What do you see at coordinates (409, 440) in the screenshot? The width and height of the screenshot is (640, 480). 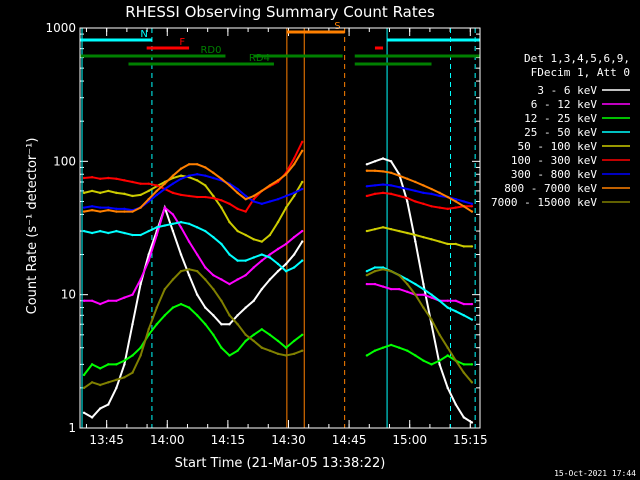 I see `x-tick-label: 15:00` at bounding box center [409, 440].